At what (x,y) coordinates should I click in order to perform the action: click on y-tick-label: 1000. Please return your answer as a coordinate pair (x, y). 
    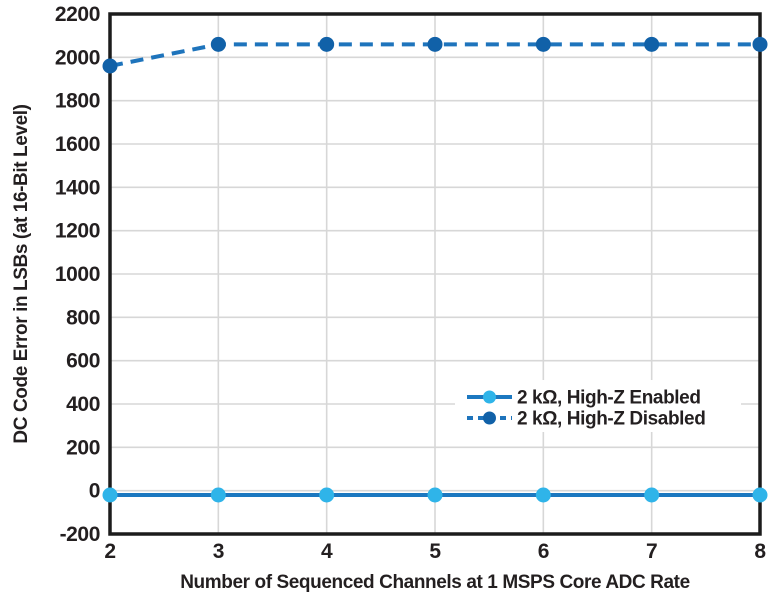
    Looking at the image, I should click on (77, 274).